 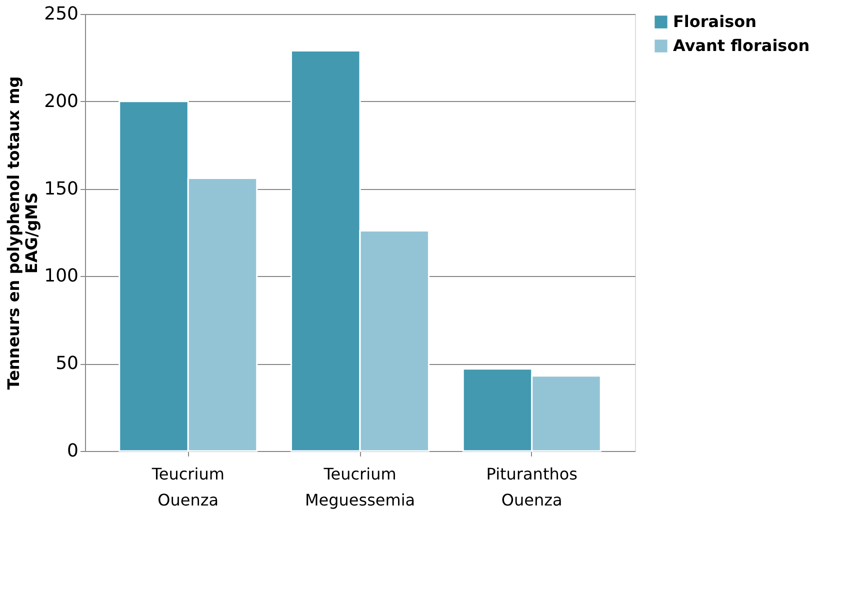 What do you see at coordinates (61, 189) in the screenshot?
I see `y-tick-label: 150` at bounding box center [61, 189].